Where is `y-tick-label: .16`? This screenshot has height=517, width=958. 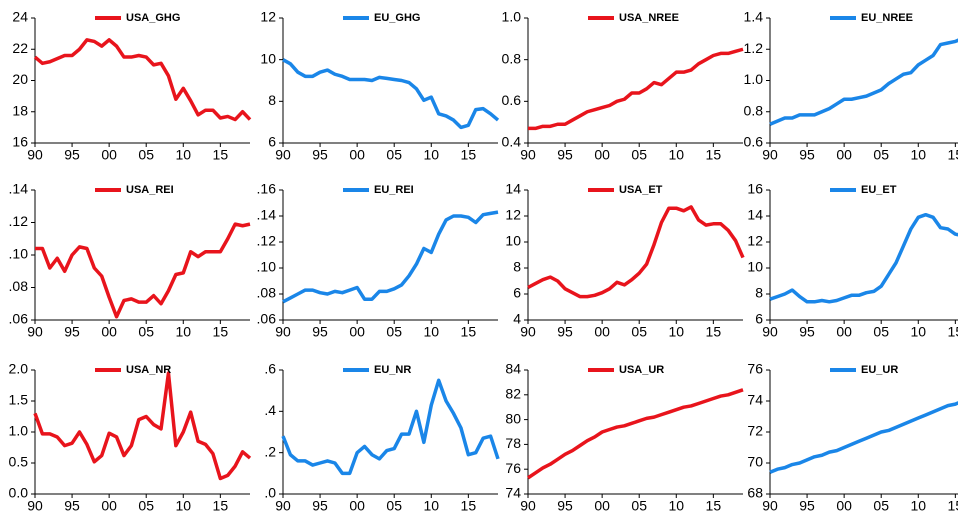 y-tick-label: .16 is located at coordinates (267, 189).